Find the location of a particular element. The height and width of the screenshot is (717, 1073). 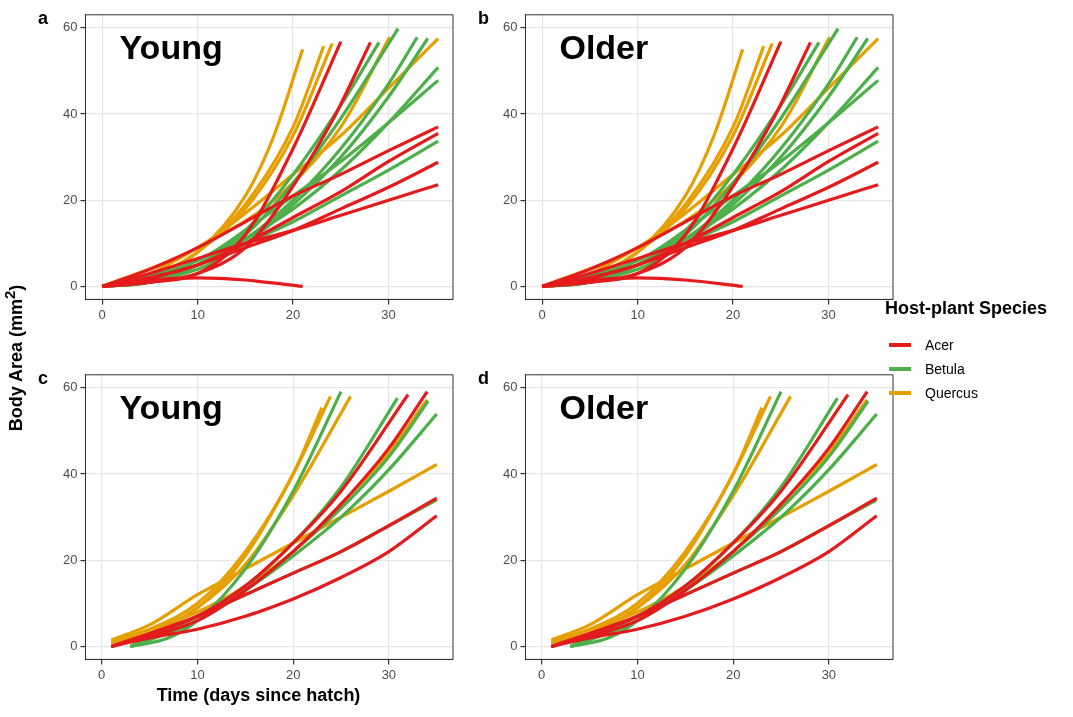

chart-title: a is located at coordinates (43, 18).